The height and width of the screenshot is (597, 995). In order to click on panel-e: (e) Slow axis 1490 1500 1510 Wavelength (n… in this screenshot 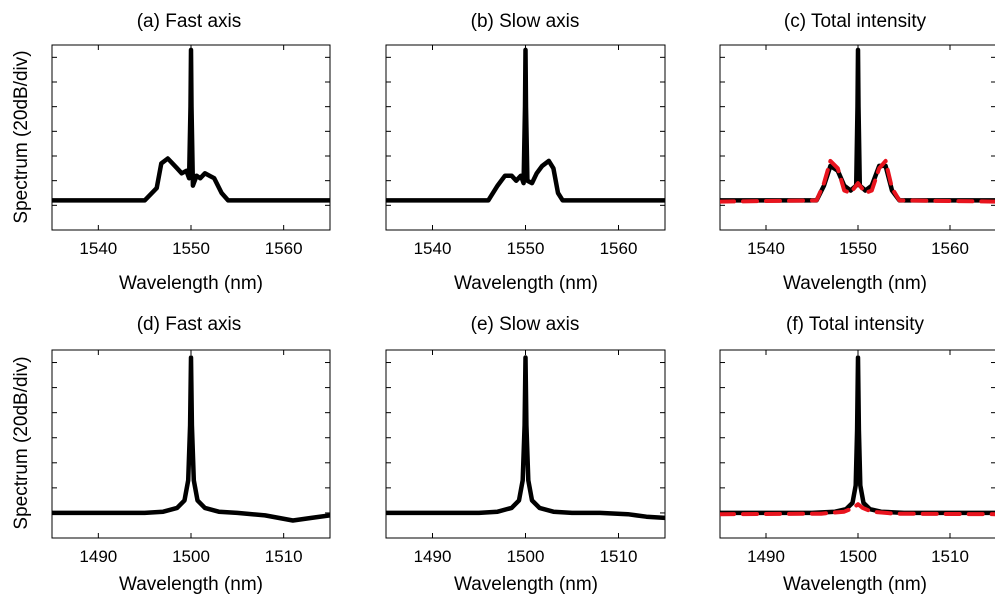, I will do `click(525, 454)`.